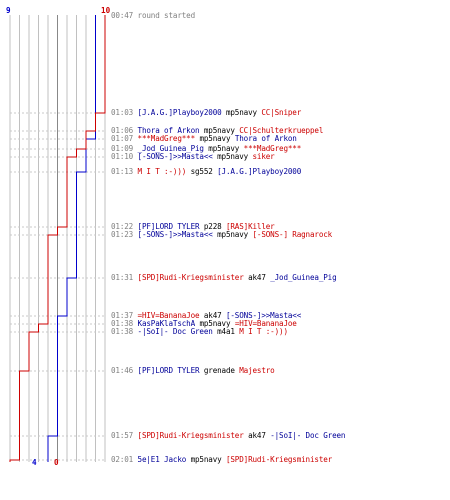 The width and height of the screenshot is (450, 500). Describe the element at coordinates (168, 315) in the screenshot. I see `killer-name: =HIV=BananaJoe` at that location.